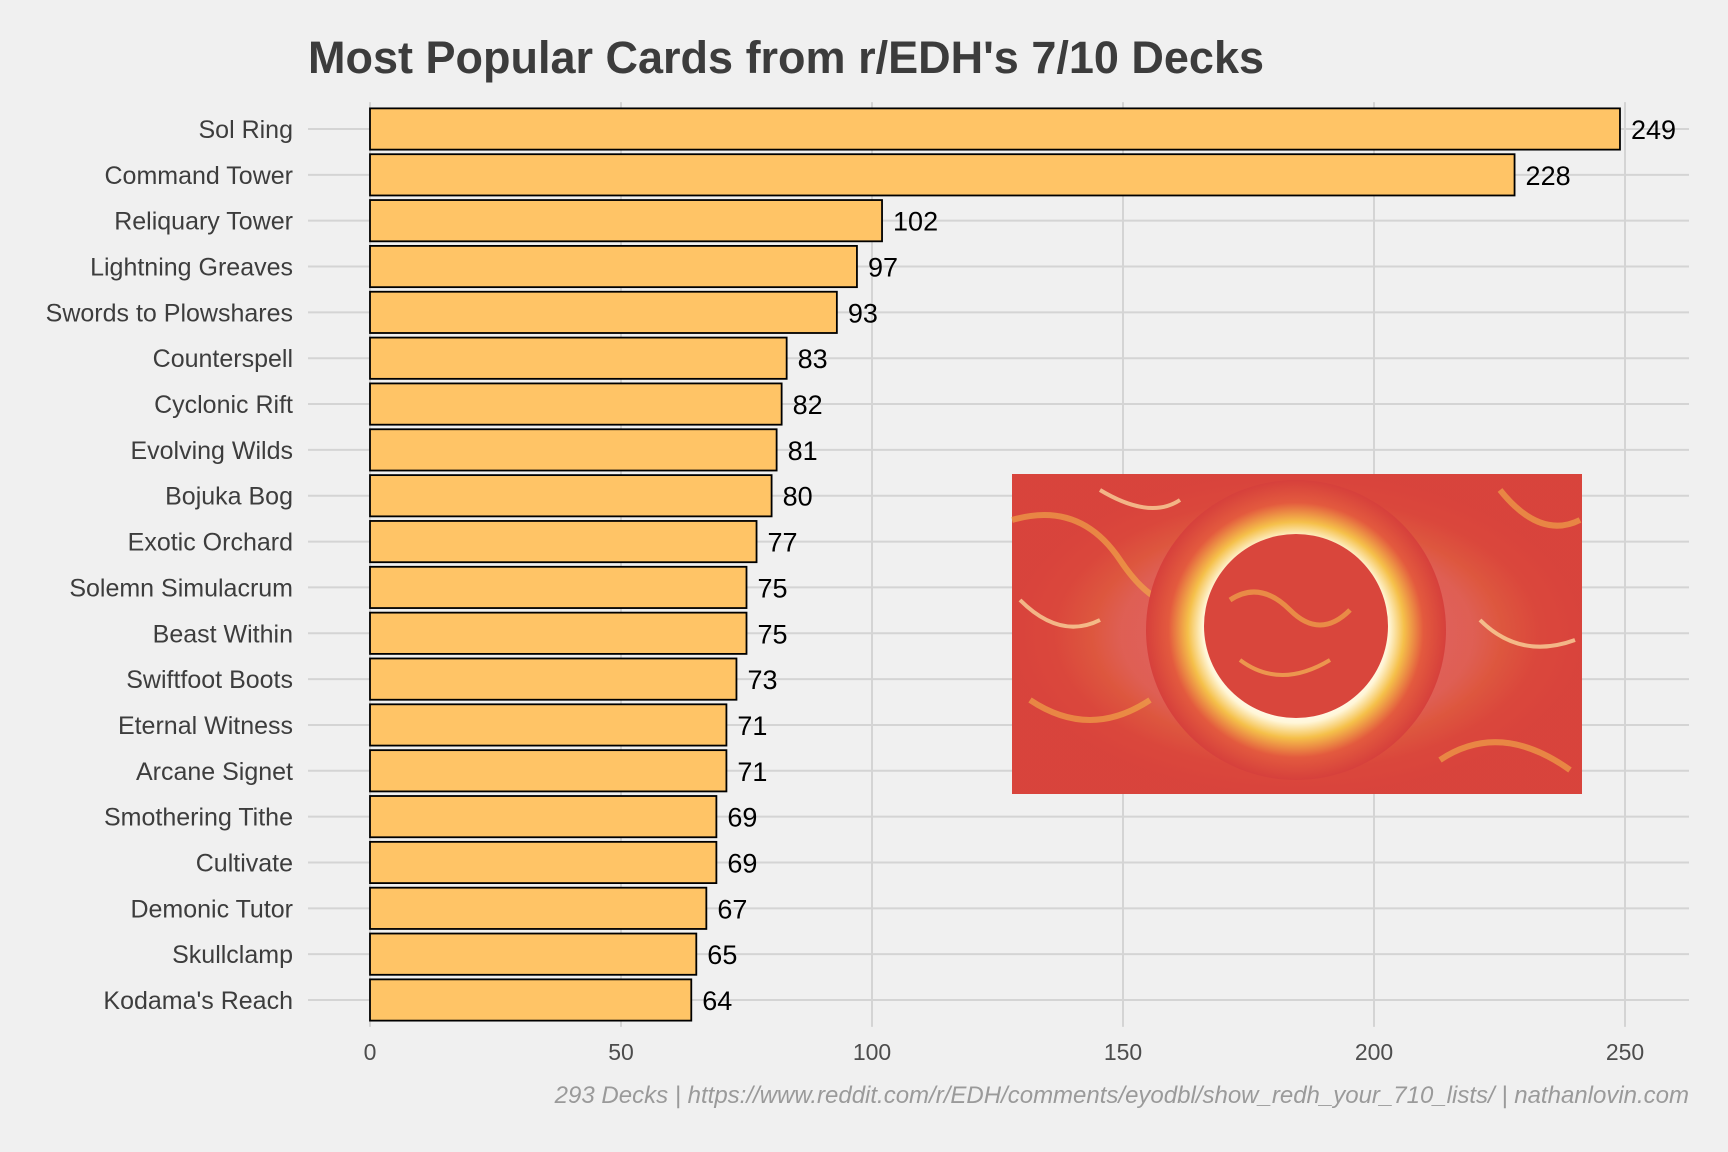  What do you see at coordinates (1625, 1052) in the screenshot?
I see `x-tick-label: 250` at bounding box center [1625, 1052].